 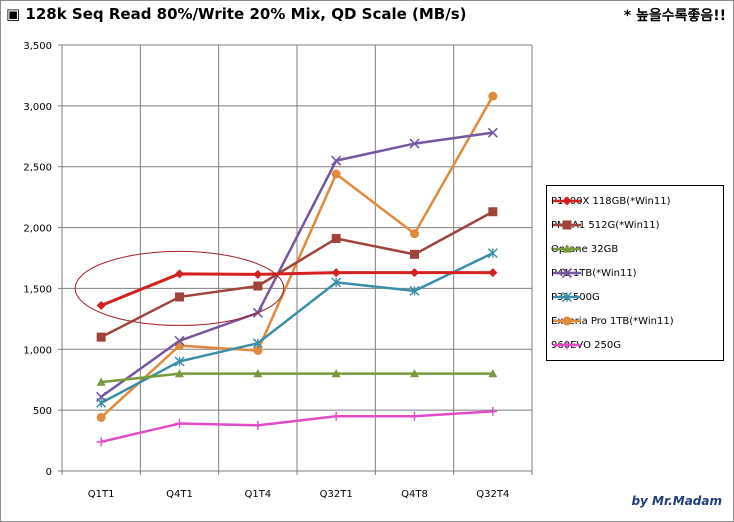 I want to click on author-credit: by Mr.Madam, so click(x=676, y=501).